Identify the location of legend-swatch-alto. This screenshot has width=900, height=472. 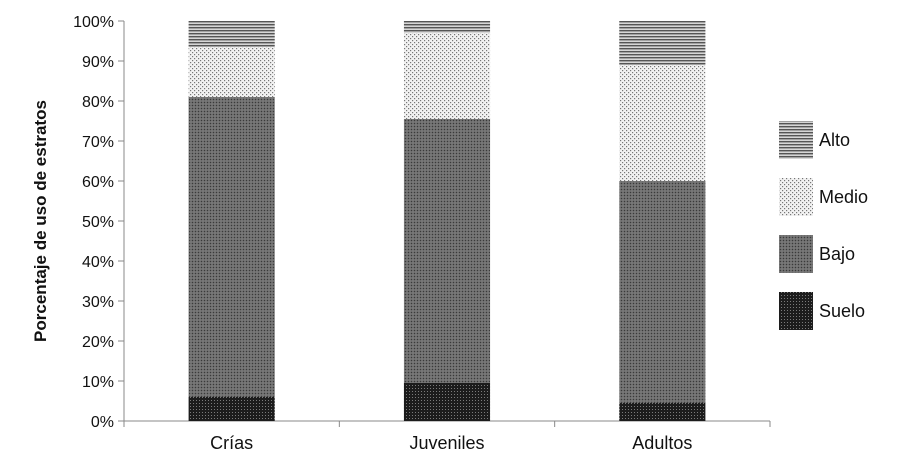
(796, 140).